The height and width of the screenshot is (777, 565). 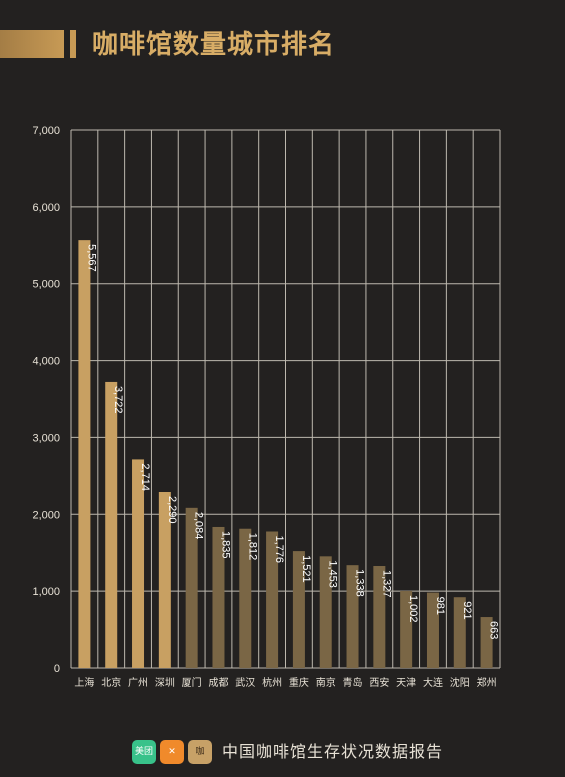 What do you see at coordinates (360, 583) in the screenshot?
I see `bar-value-label: 1,338` at bounding box center [360, 583].